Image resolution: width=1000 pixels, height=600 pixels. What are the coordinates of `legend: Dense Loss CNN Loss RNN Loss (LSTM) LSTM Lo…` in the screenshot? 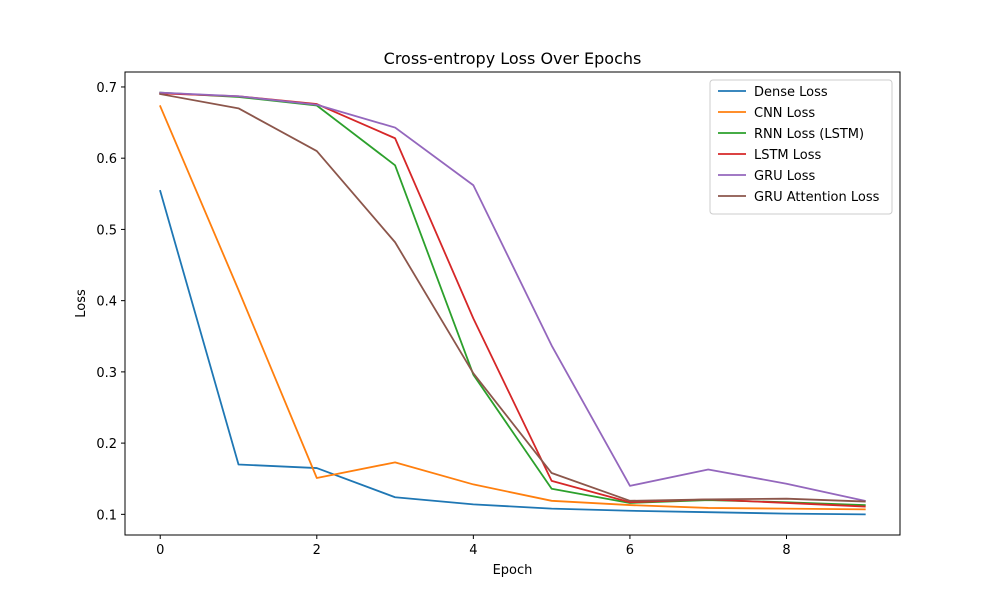 It's located at (801, 147).